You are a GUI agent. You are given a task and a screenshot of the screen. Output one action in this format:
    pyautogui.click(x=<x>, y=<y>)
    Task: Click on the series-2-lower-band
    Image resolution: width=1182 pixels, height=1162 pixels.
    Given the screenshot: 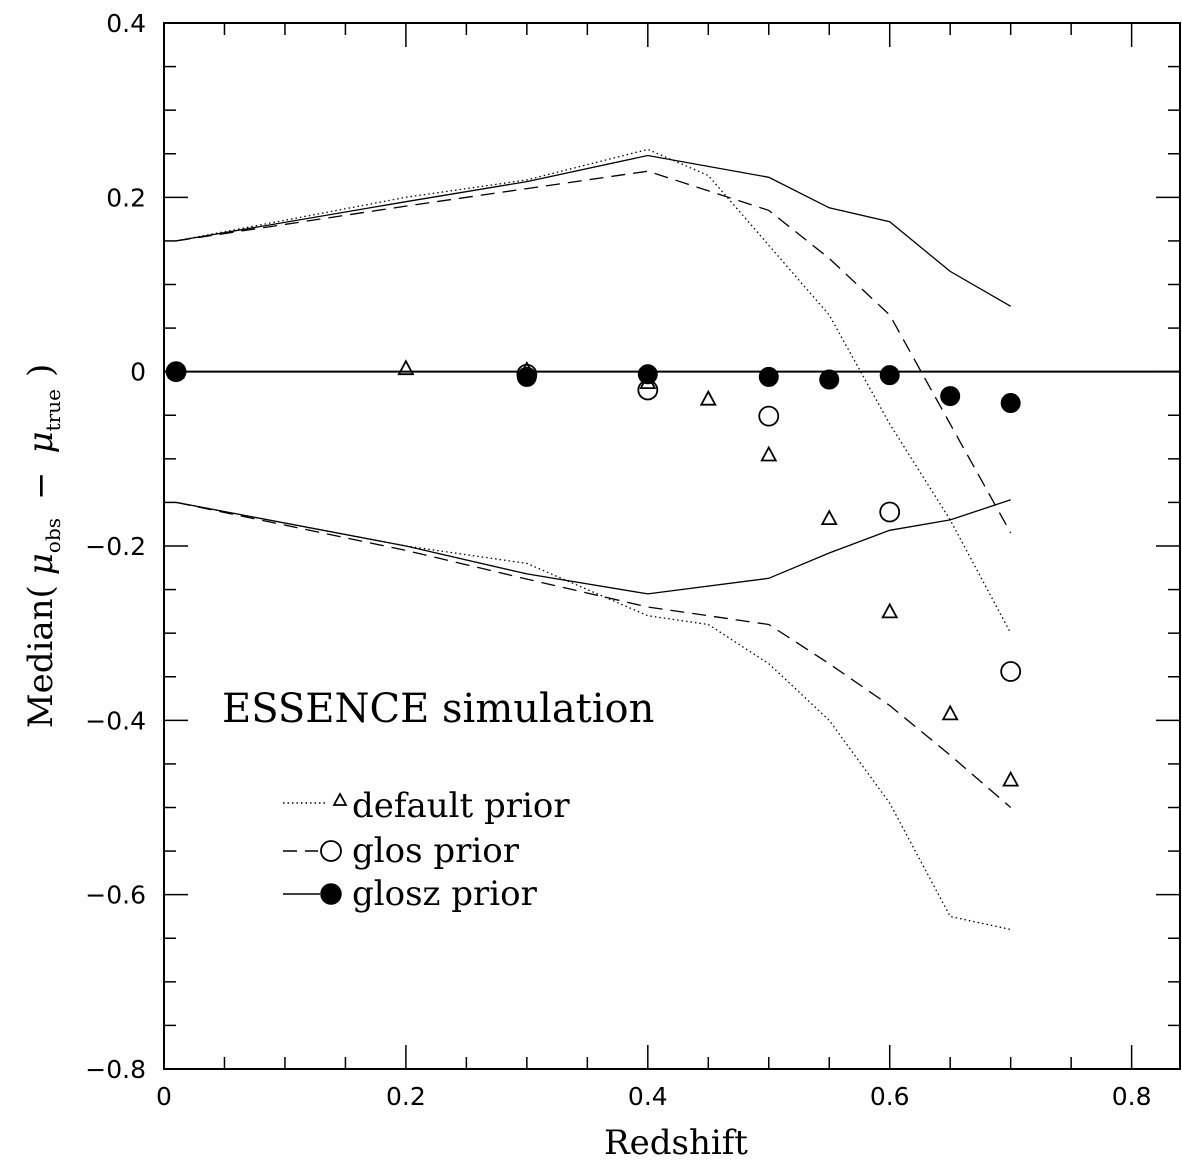 What is the action you would take?
    pyautogui.click(x=593, y=547)
    